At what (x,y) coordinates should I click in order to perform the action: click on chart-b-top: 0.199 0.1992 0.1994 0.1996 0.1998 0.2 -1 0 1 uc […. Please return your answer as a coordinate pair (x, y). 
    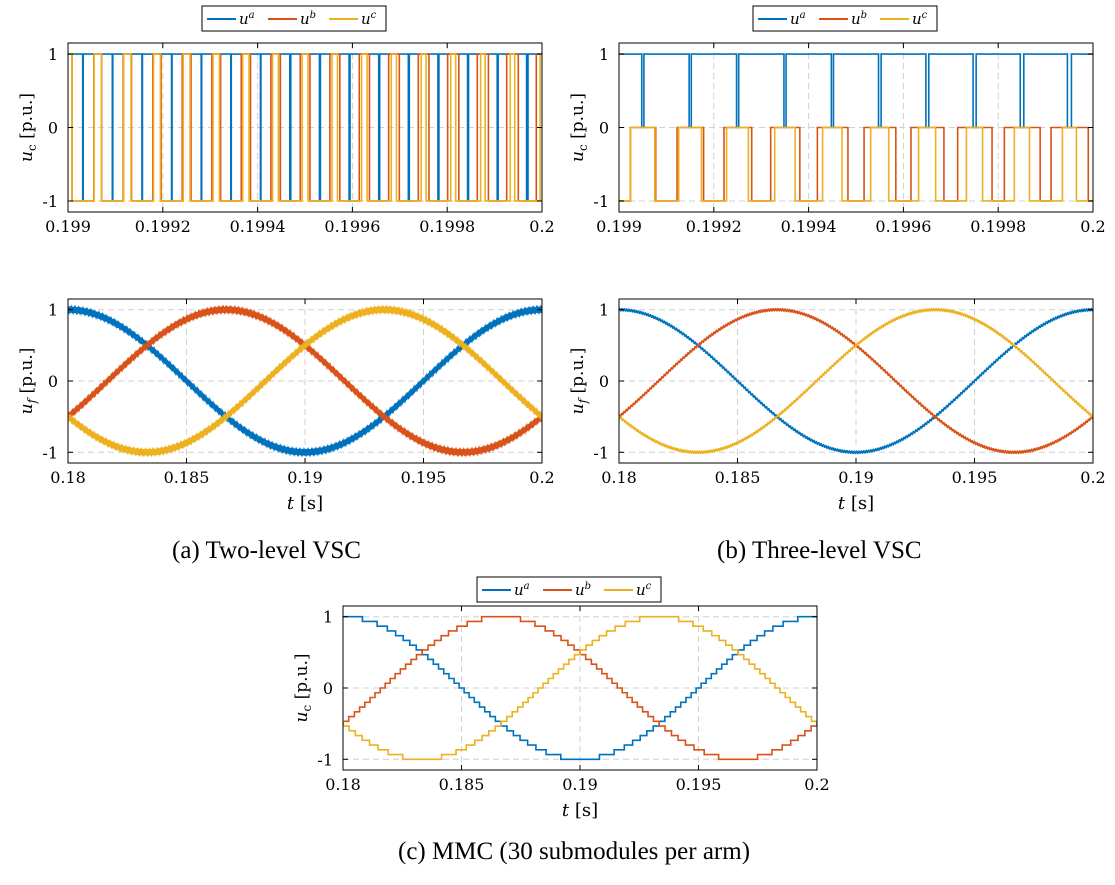
    Looking at the image, I should click on (837, 139).